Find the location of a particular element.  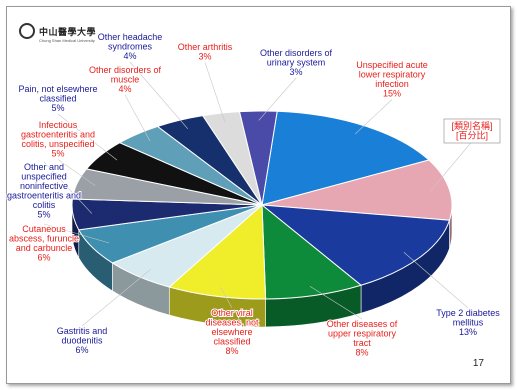

slice-label-line: diseases, not is located at coordinates (232, 323).